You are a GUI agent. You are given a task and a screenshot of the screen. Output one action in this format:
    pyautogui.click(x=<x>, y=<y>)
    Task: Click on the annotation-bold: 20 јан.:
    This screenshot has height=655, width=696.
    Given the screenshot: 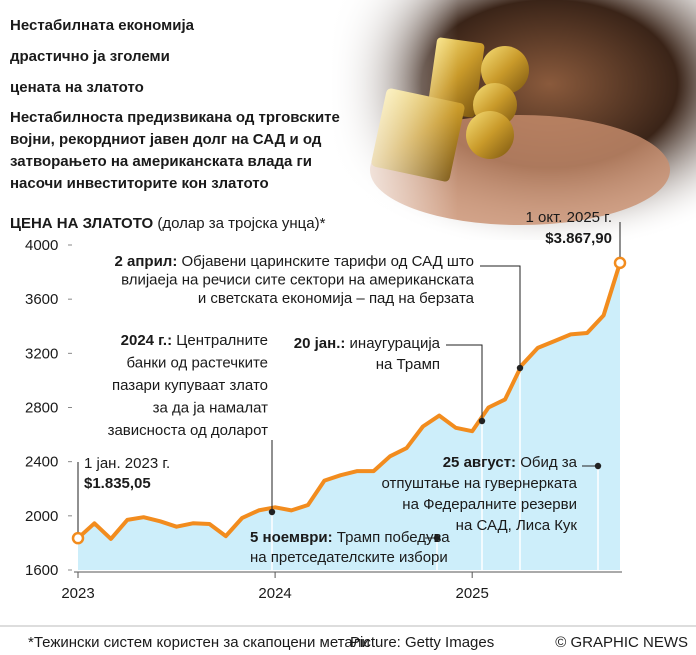 What is the action you would take?
    pyautogui.click(x=320, y=343)
    